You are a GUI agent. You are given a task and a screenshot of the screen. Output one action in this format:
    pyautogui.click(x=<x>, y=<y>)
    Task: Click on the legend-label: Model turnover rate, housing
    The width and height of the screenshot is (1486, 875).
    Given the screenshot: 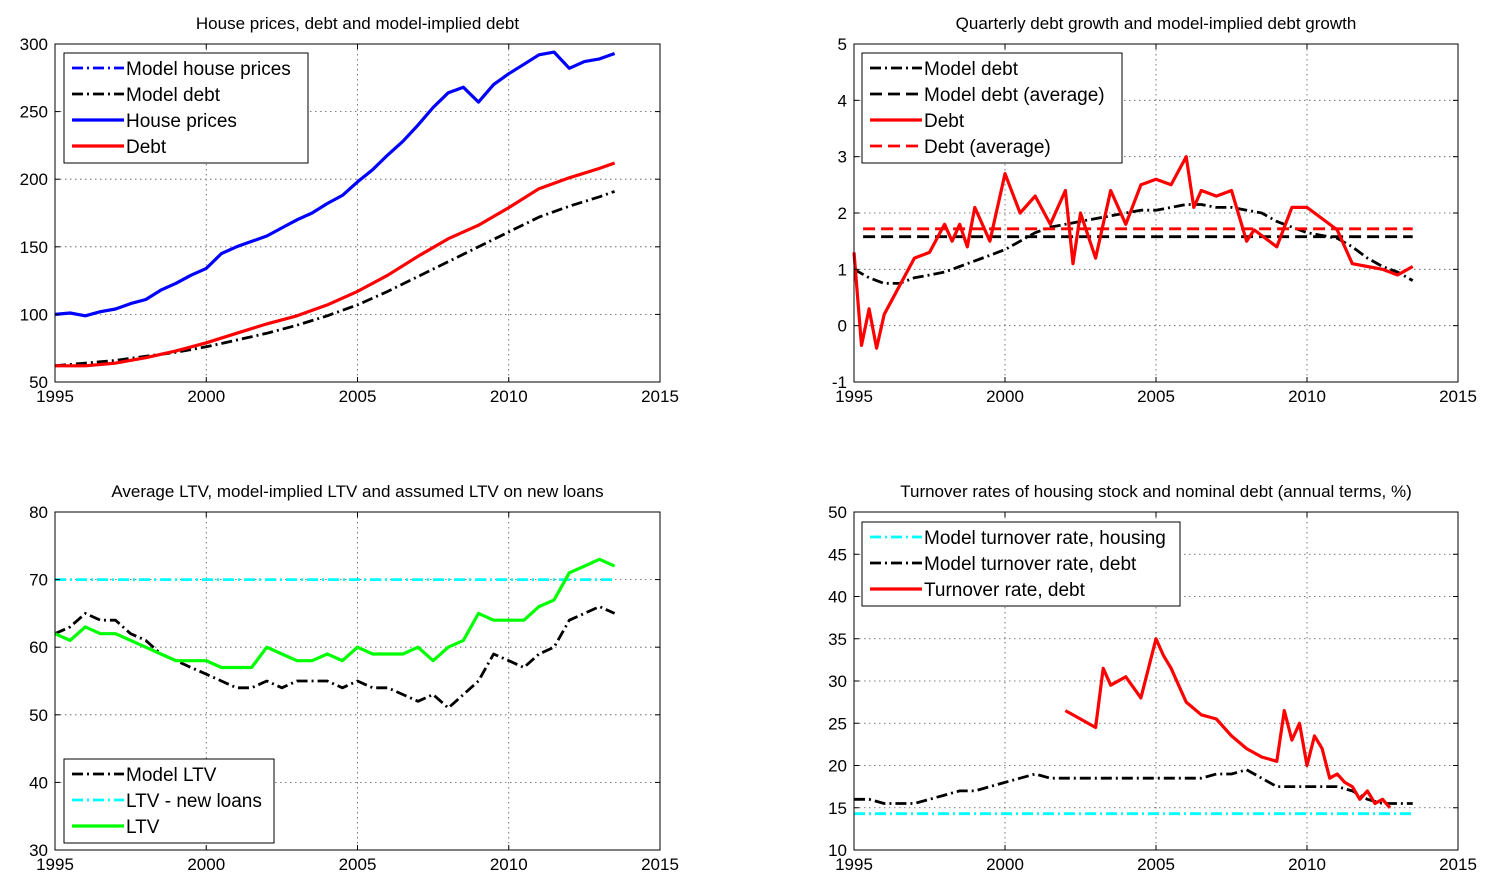 What is the action you would take?
    pyautogui.click(x=1045, y=538)
    